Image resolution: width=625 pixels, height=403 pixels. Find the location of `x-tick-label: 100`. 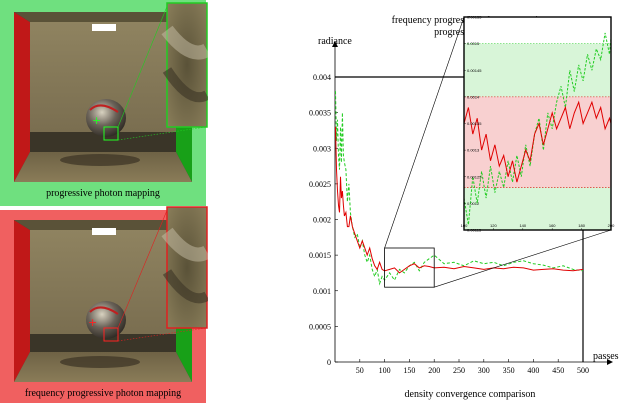

x-tick-label: 100 is located at coordinates (385, 370).